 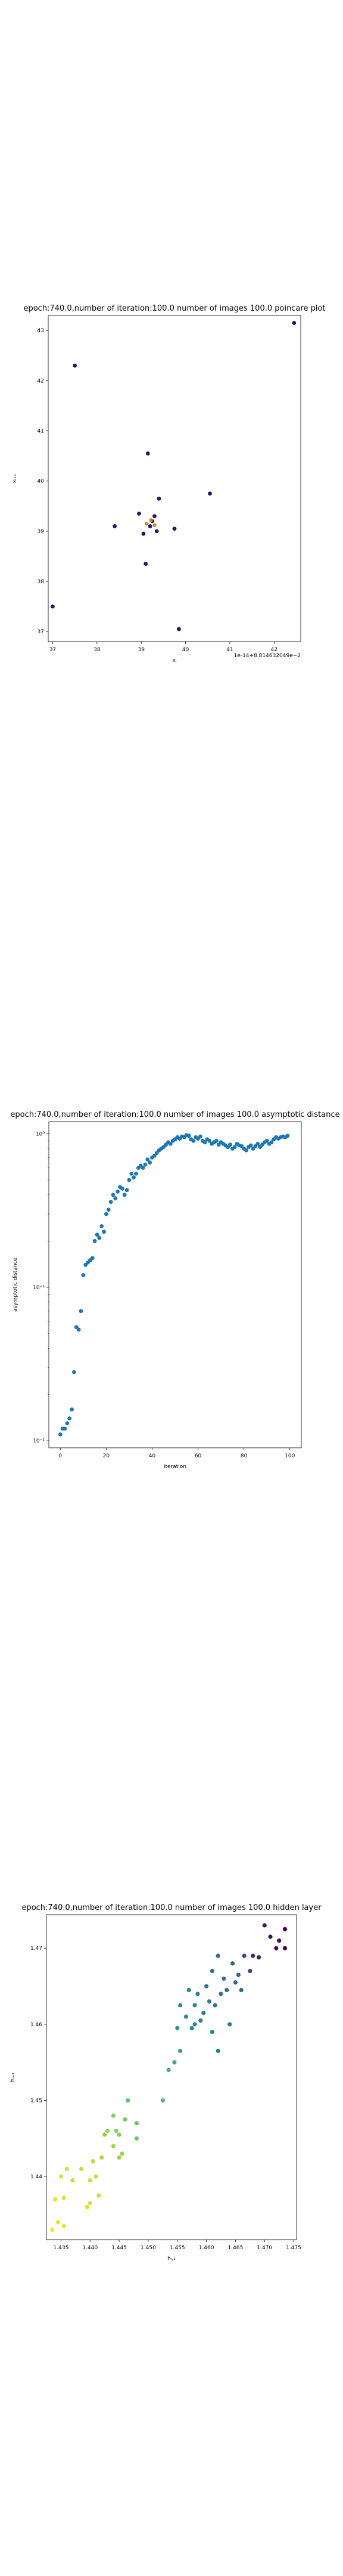 What do you see at coordinates (175, 661) in the screenshot?
I see `x-axis-label: xᵢ` at bounding box center [175, 661].